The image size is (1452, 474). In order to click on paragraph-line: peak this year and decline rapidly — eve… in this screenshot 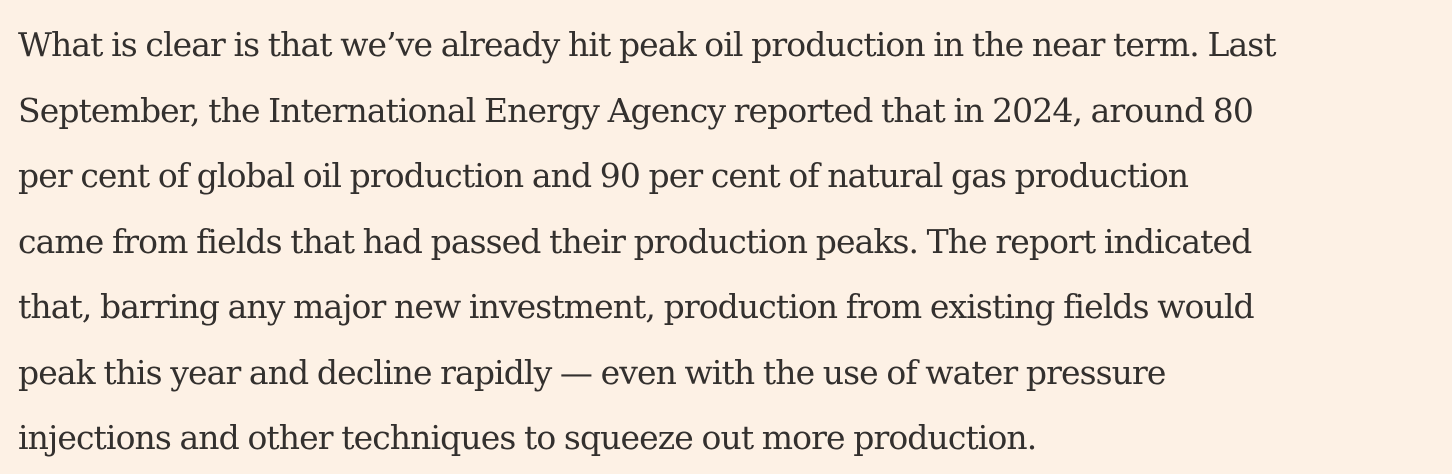, I will do `click(592, 372)`.